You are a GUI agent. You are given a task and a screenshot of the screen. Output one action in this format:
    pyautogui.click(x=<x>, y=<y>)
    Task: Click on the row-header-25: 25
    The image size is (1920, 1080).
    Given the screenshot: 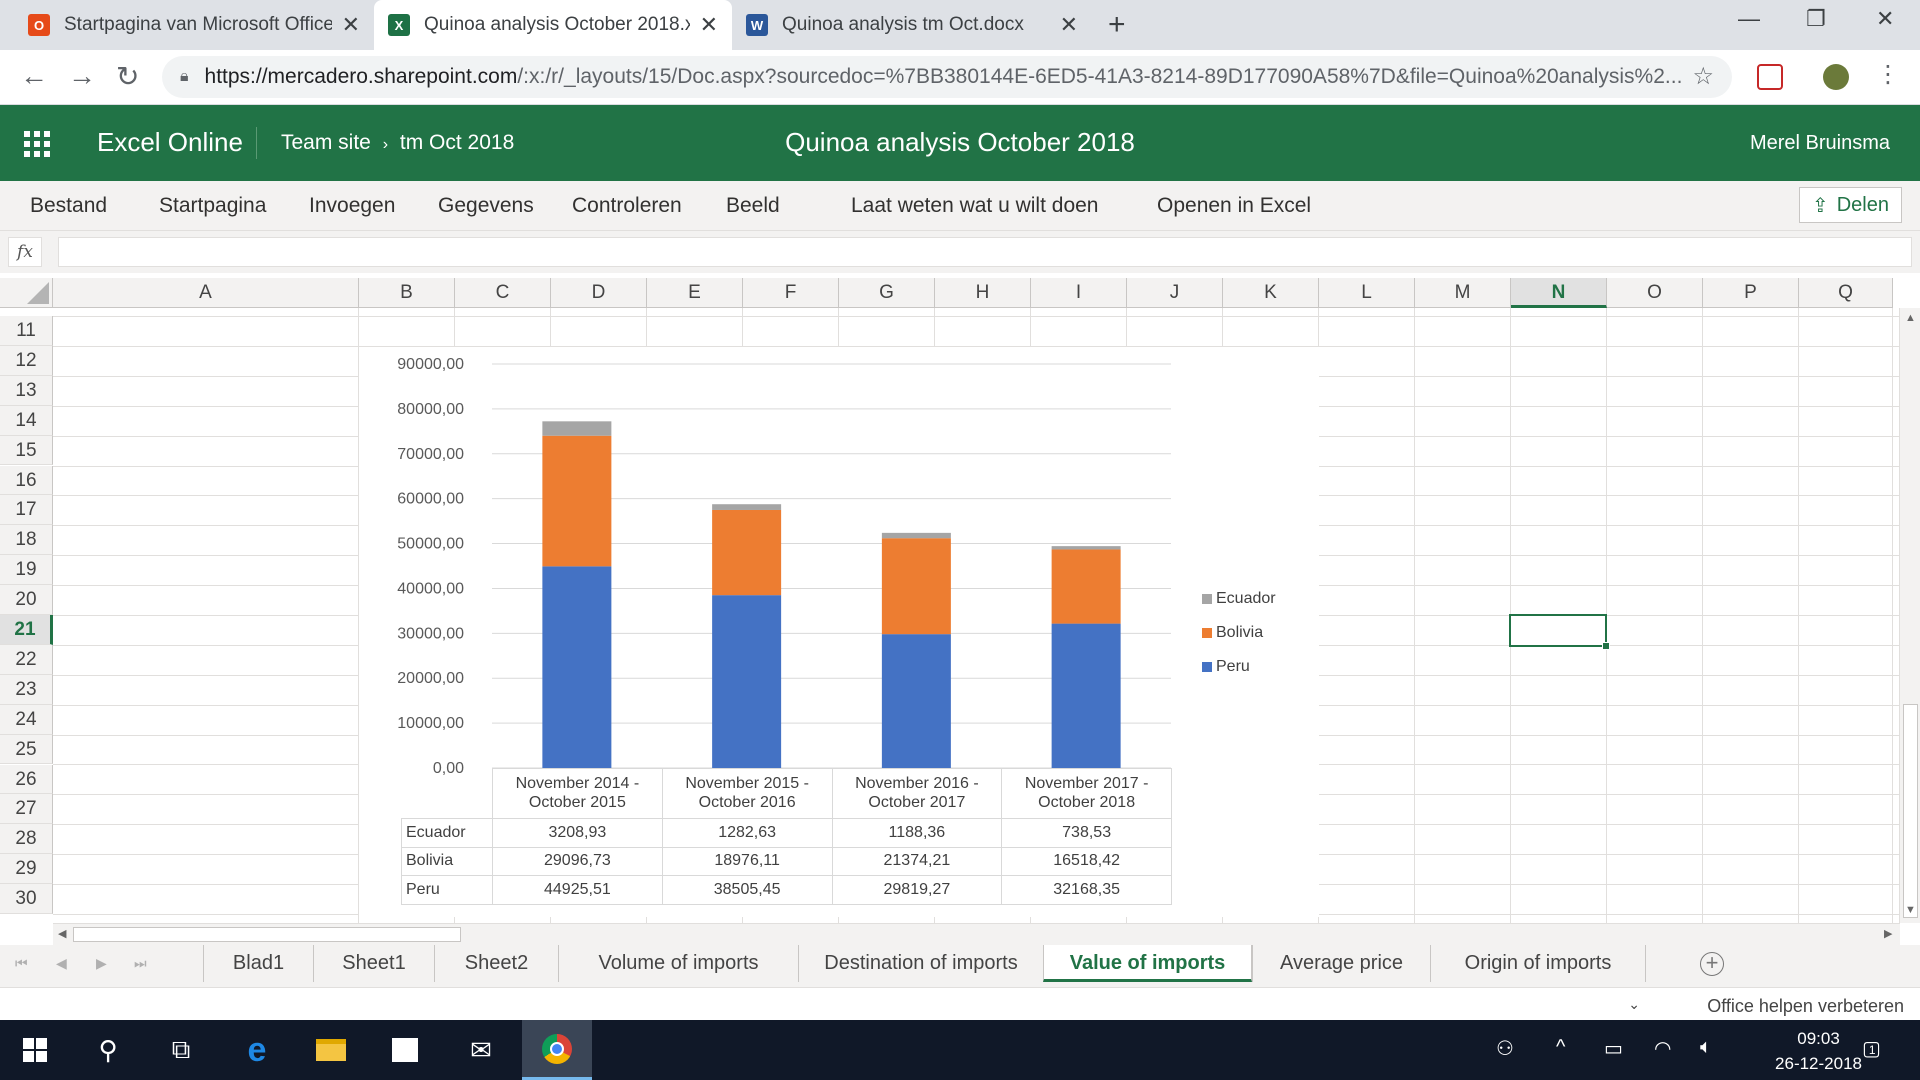 What is the action you would take?
    pyautogui.click(x=26, y=749)
    